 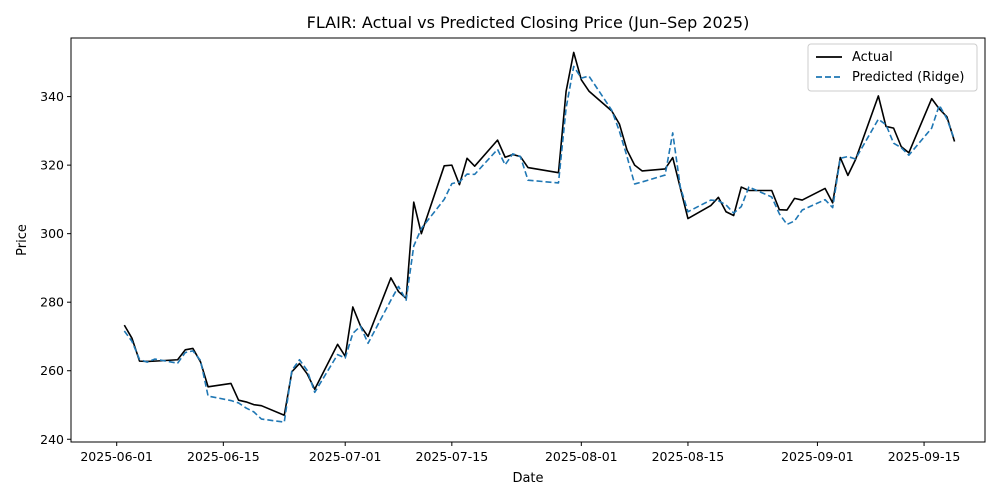 What do you see at coordinates (345, 456) in the screenshot?
I see `x-tick-label: 2025-07-01` at bounding box center [345, 456].